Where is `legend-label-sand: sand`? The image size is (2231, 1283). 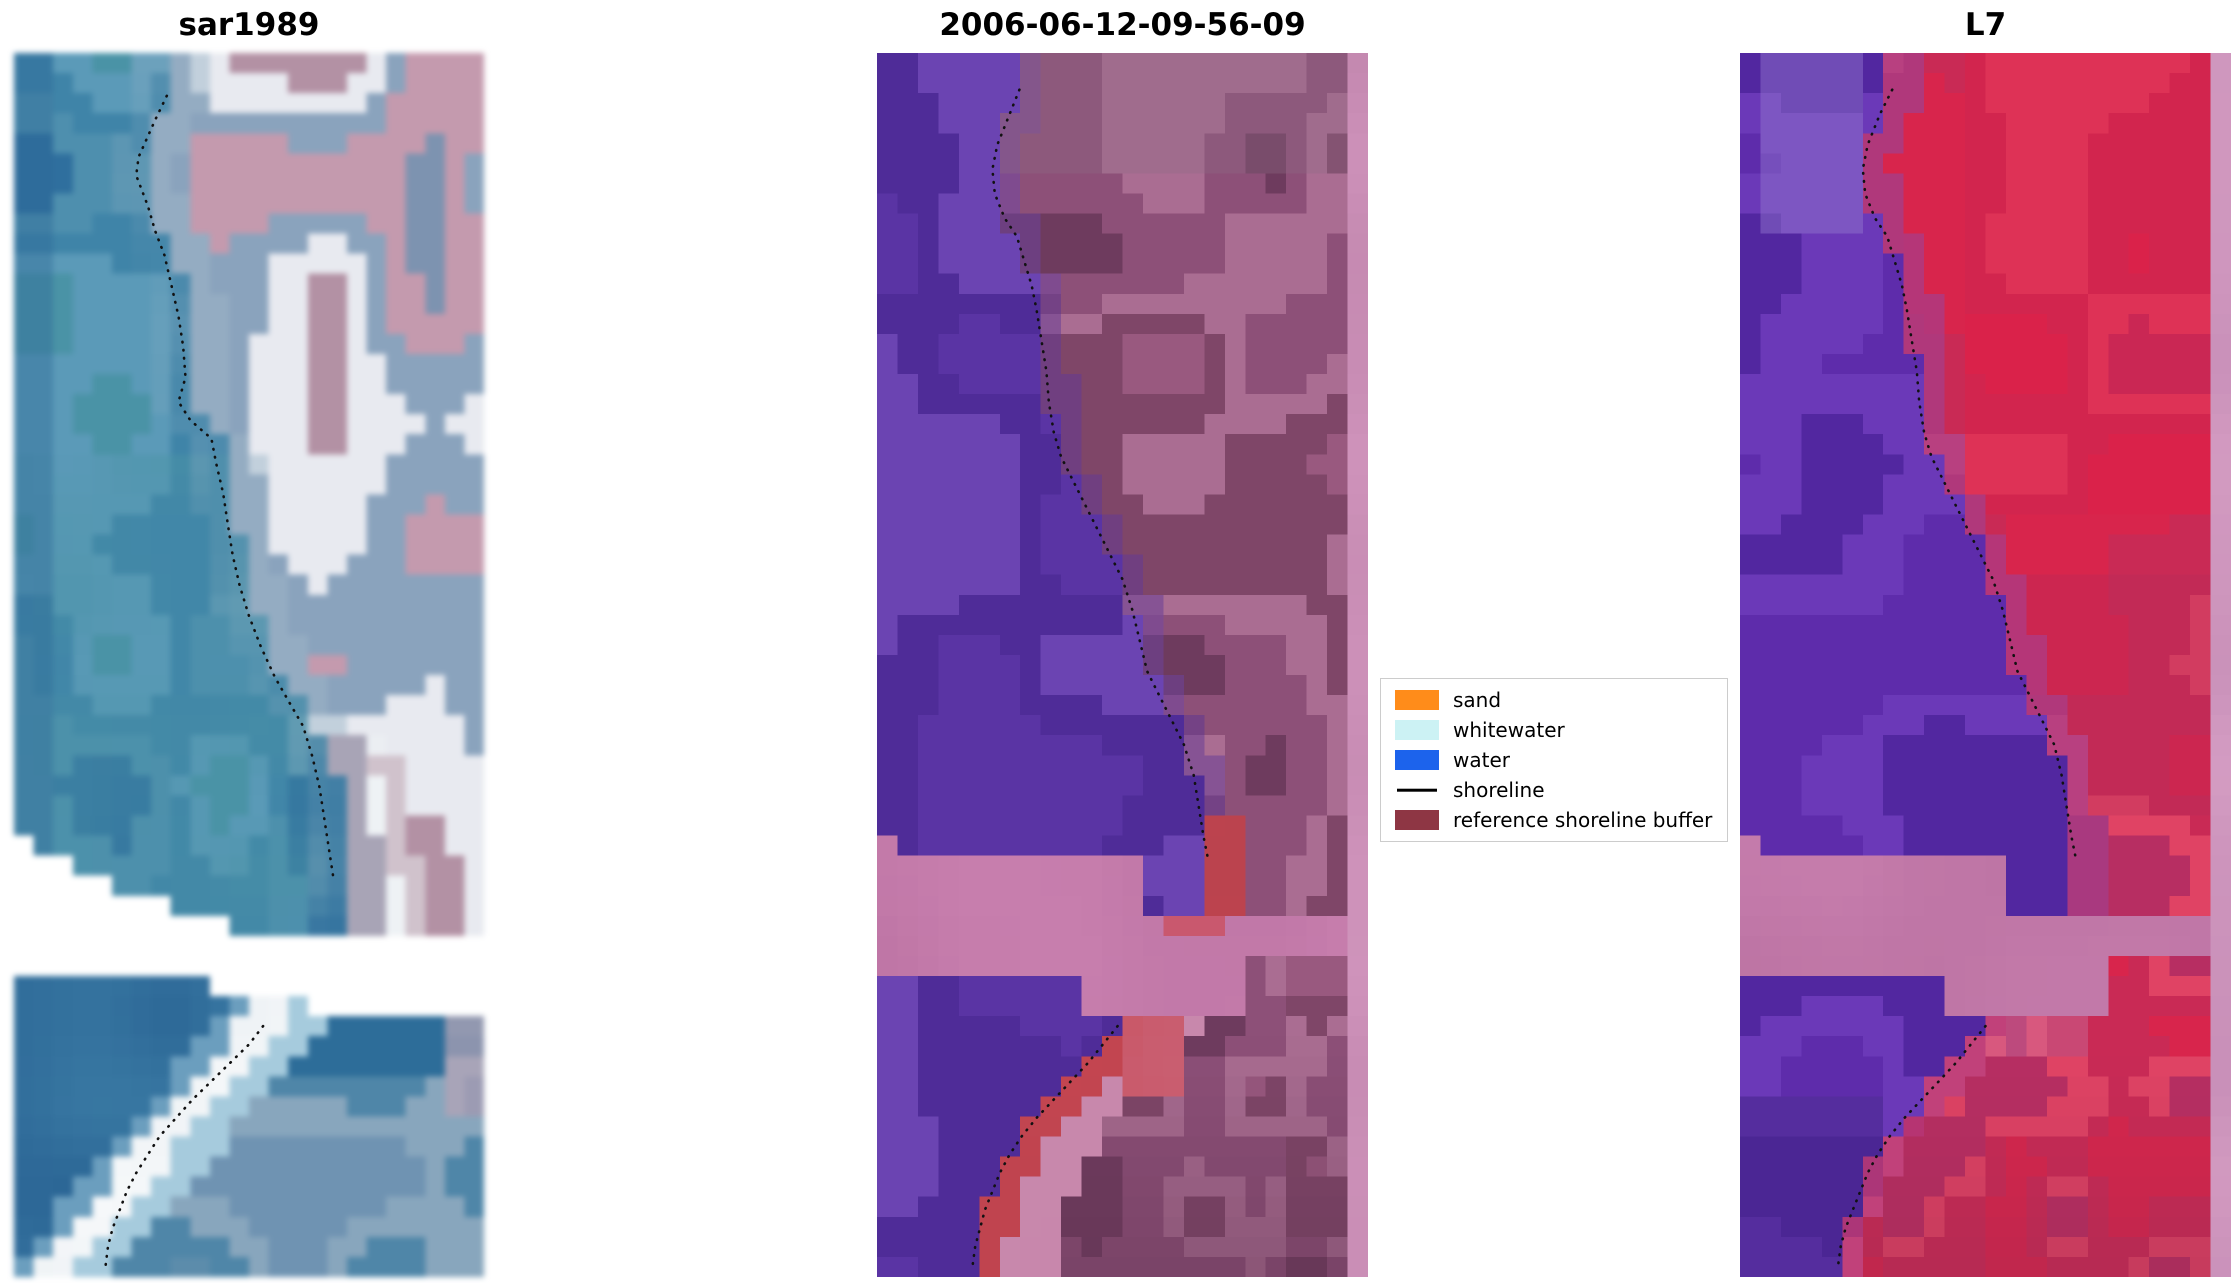
legend-label-sand: sand is located at coordinates (1477, 700).